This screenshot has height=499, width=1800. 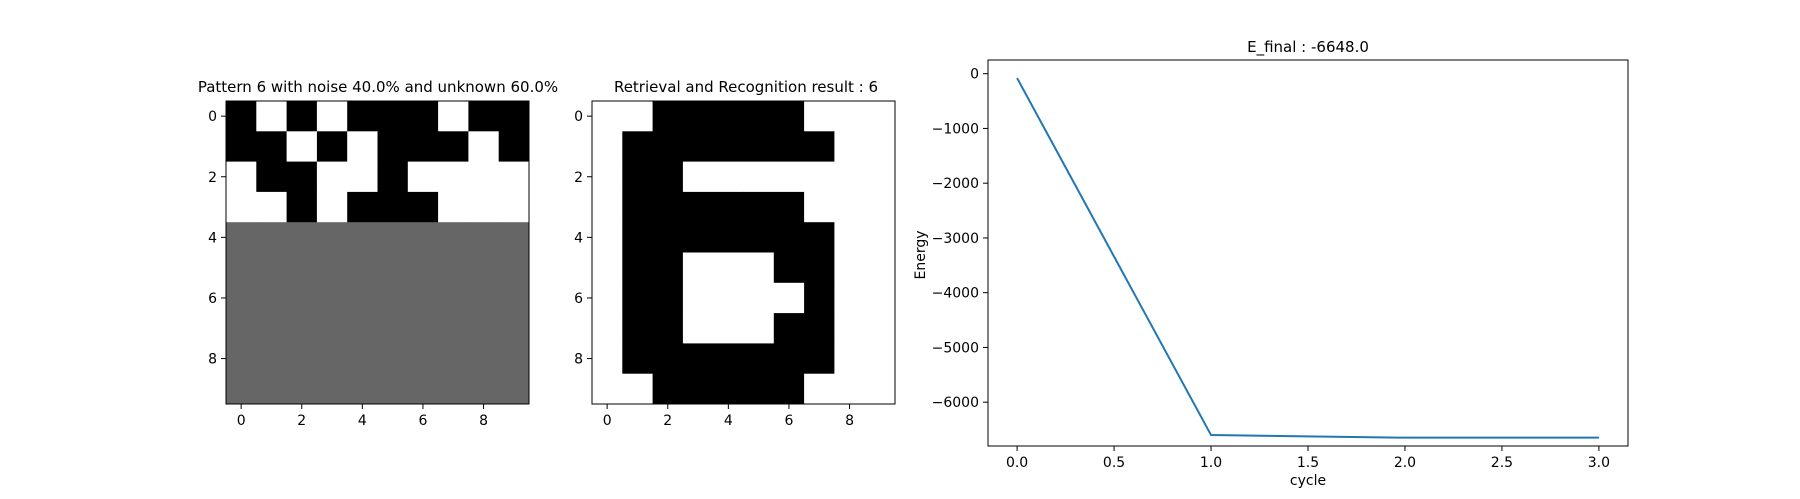 I want to click on noisy-cell-r7-c2, so click(x=302, y=328).